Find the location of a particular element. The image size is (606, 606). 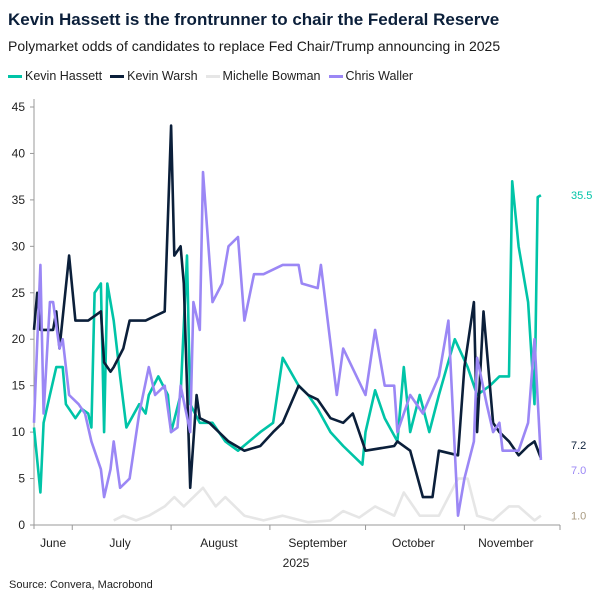

legend-item-warsh: Kevin Warsh is located at coordinates (154, 76).